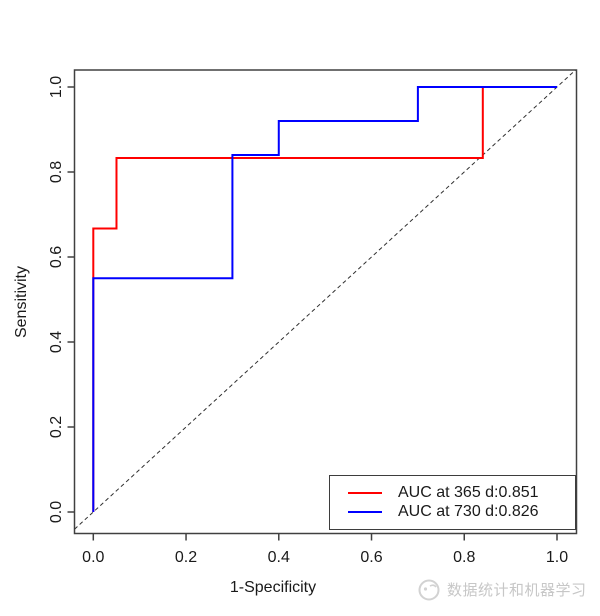 Image resolution: width=600 pixels, height=616 pixels. Describe the element at coordinates (365, 511) in the screenshot. I see `legend-line-sample-blue` at that location.